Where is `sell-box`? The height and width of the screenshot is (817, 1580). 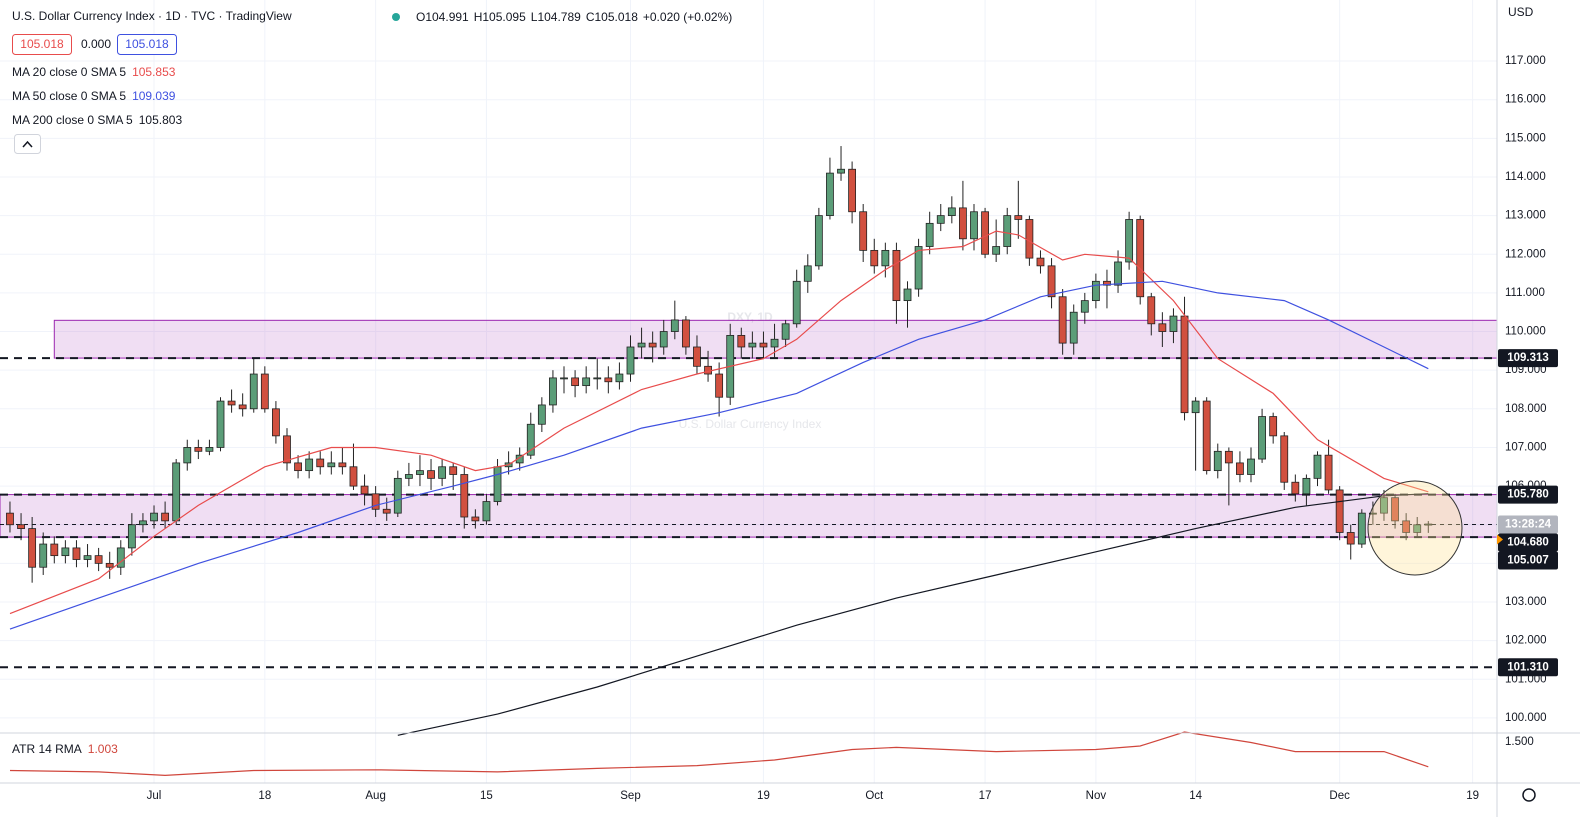
sell-box is located at coordinates (42, 44).